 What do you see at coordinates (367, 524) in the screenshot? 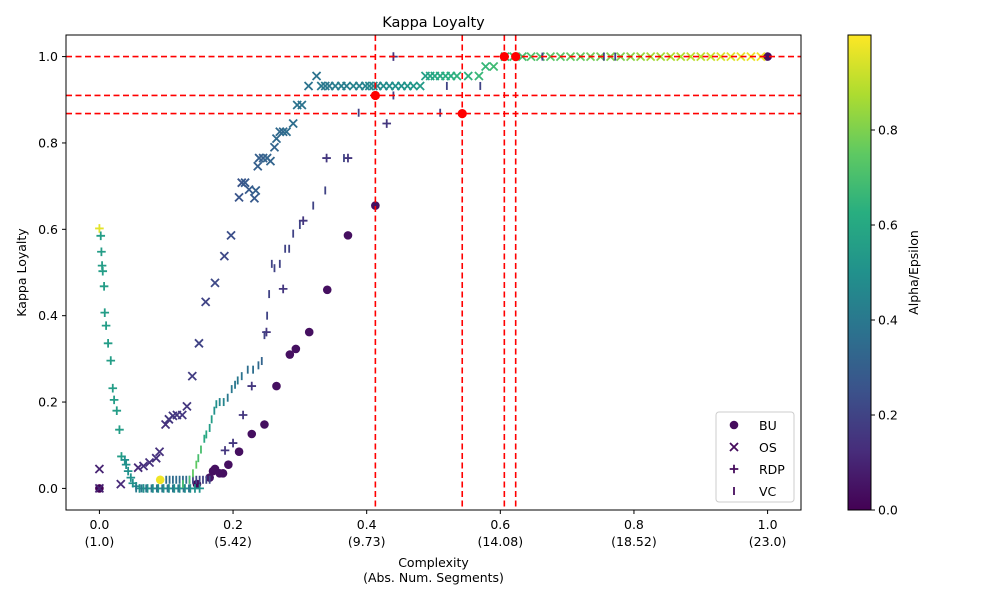
I see `x-tick-label: 0.4` at bounding box center [367, 524].